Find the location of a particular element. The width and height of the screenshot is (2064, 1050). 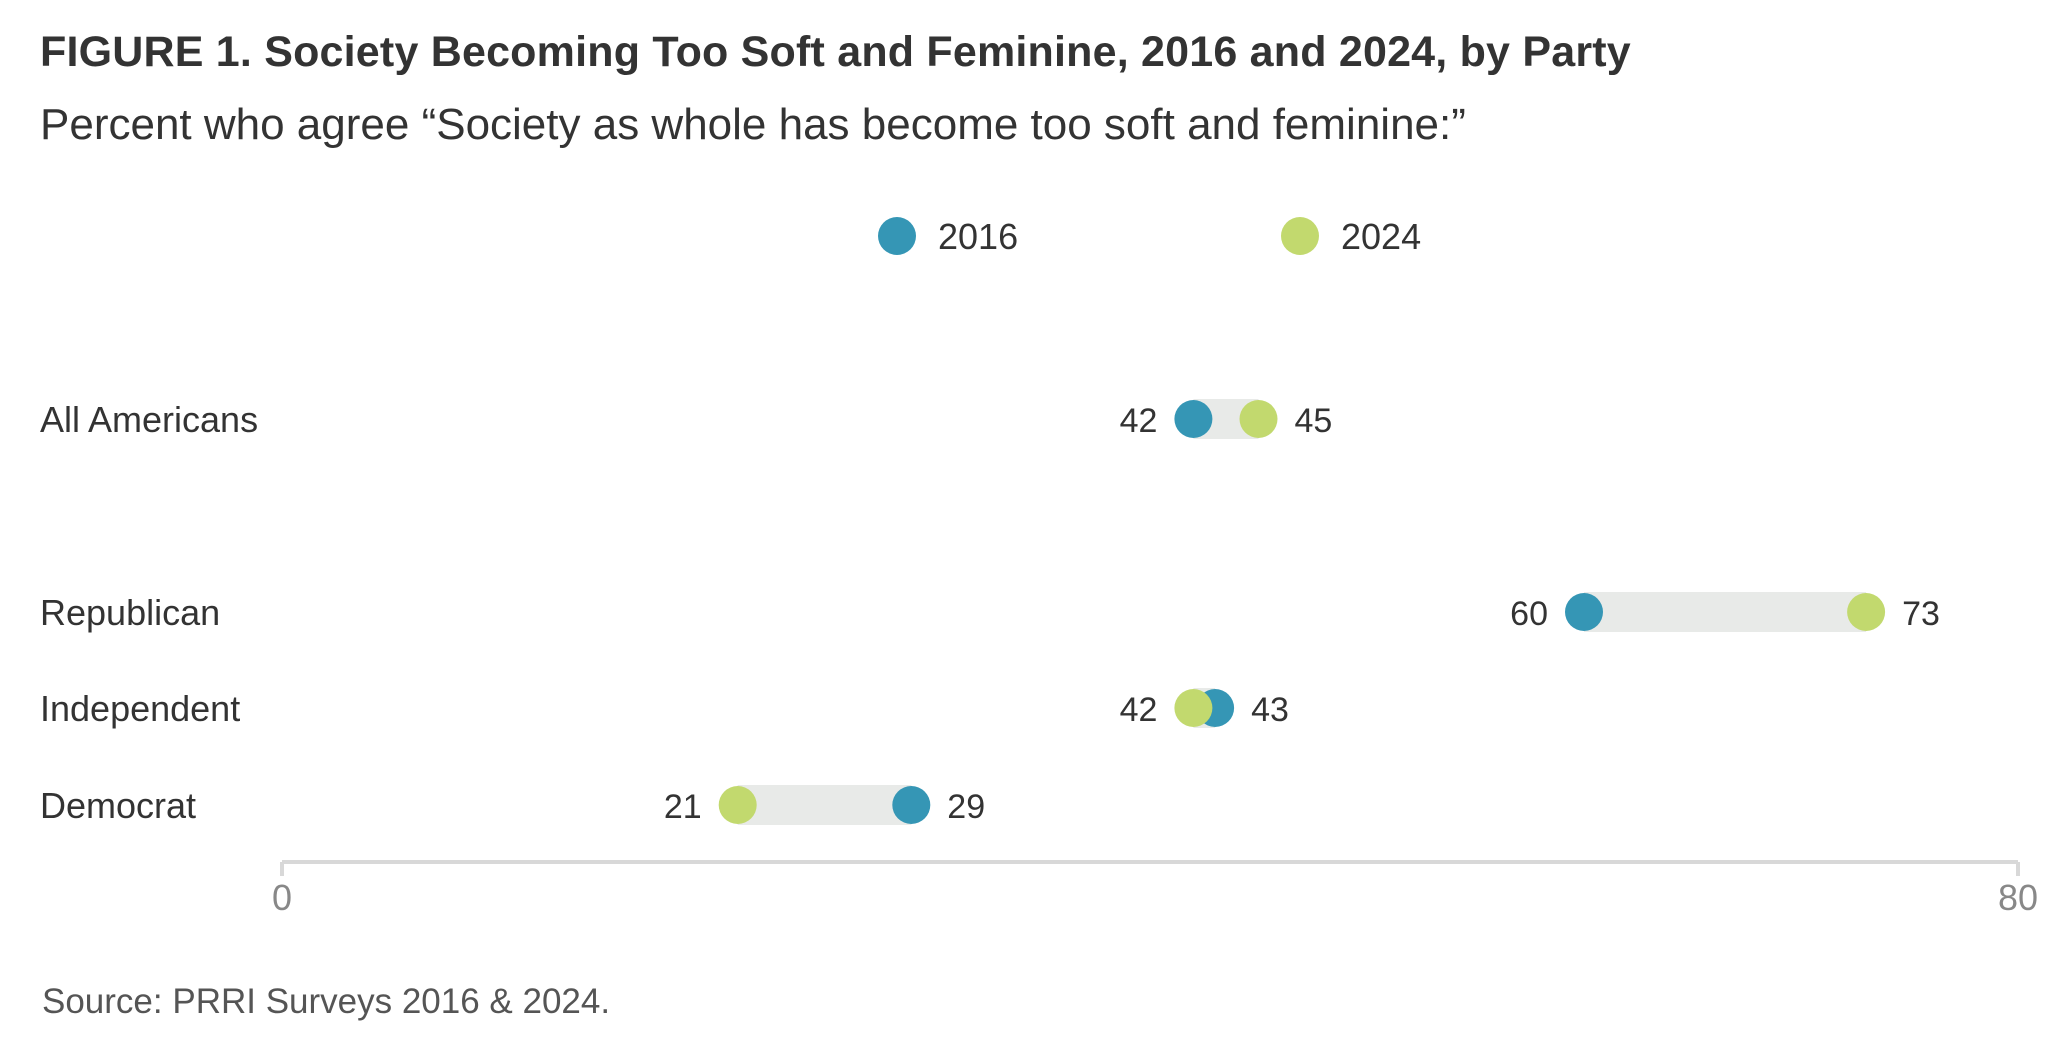

value-label-2016-independent: 43 is located at coordinates (1270, 710).